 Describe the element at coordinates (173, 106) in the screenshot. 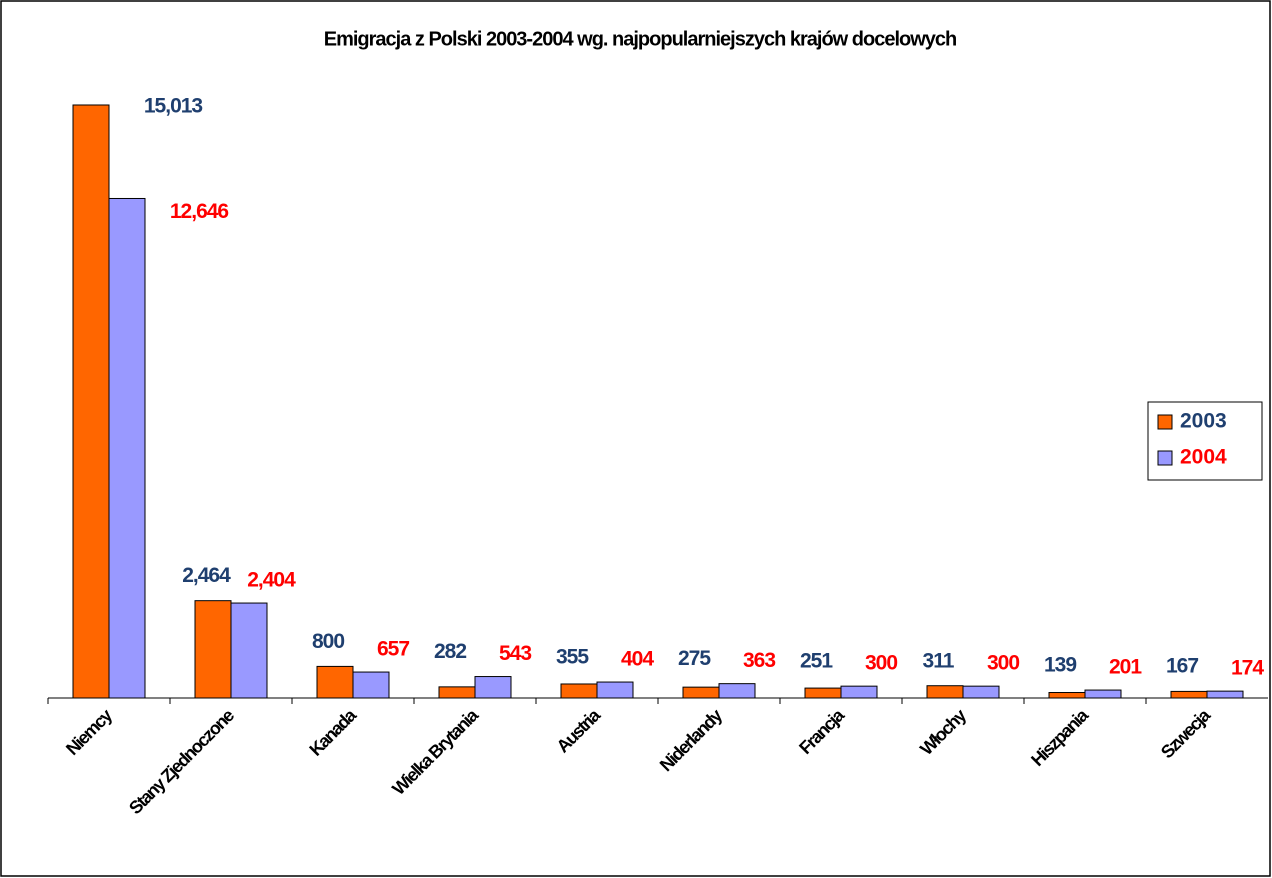

I see `value-label: 15,013` at that location.